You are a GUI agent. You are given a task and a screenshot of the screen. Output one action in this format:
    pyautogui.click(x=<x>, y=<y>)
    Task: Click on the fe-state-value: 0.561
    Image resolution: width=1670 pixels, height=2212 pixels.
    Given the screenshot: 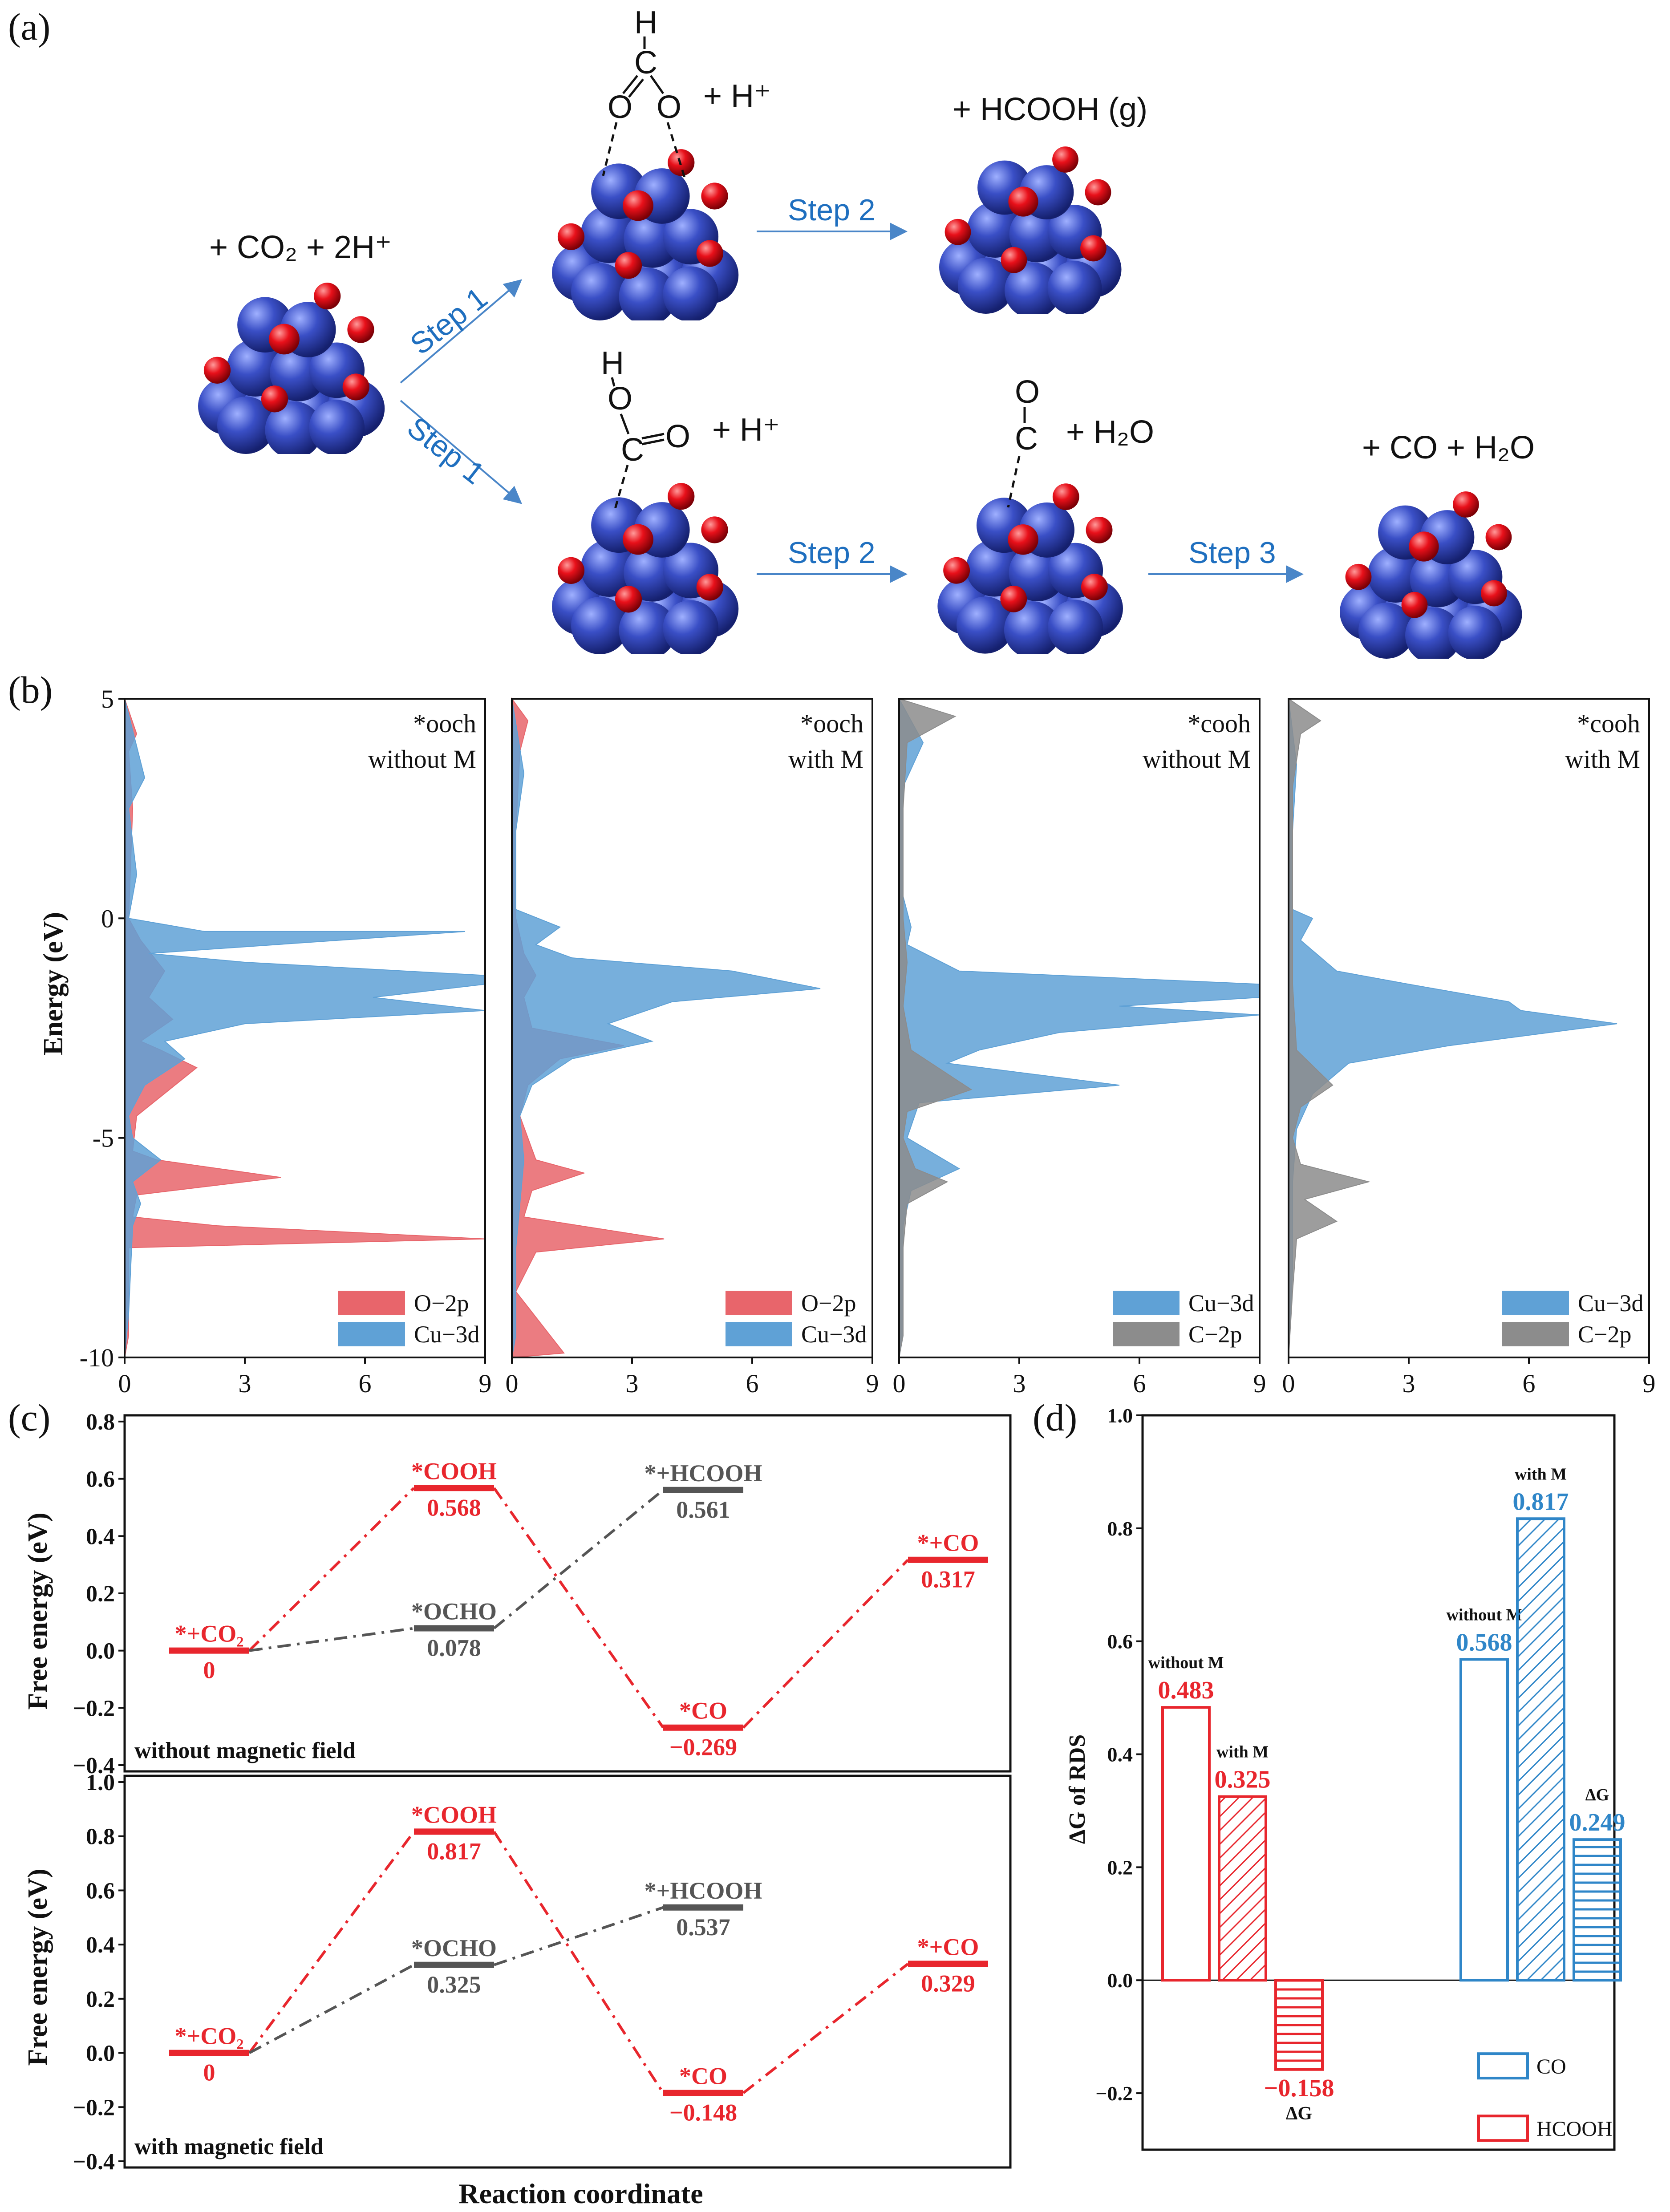 What is the action you would take?
    pyautogui.click(x=703, y=1509)
    